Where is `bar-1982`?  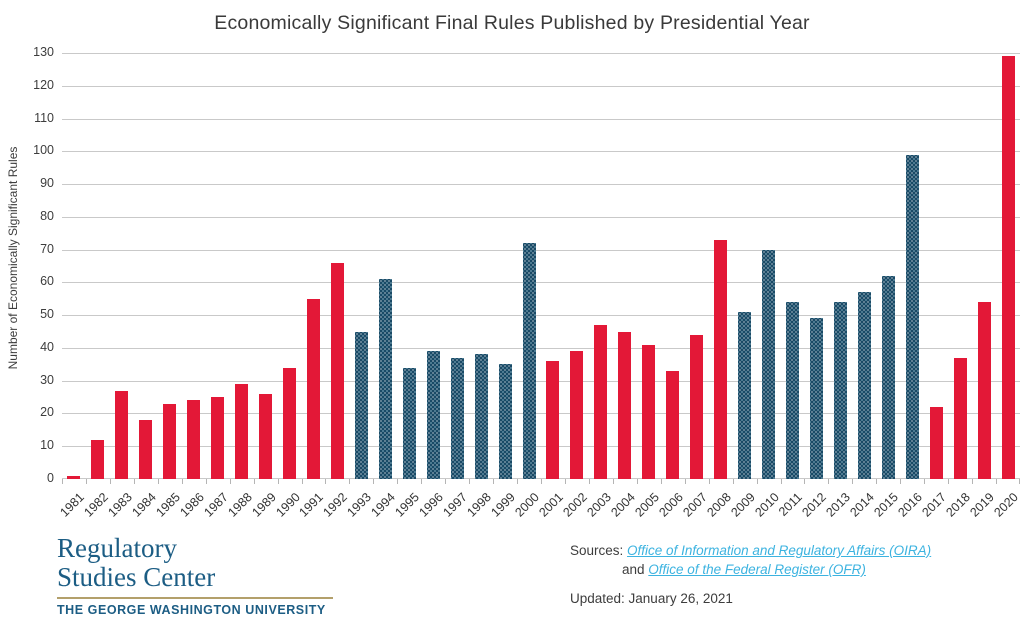 bar-1982 is located at coordinates (98, 459).